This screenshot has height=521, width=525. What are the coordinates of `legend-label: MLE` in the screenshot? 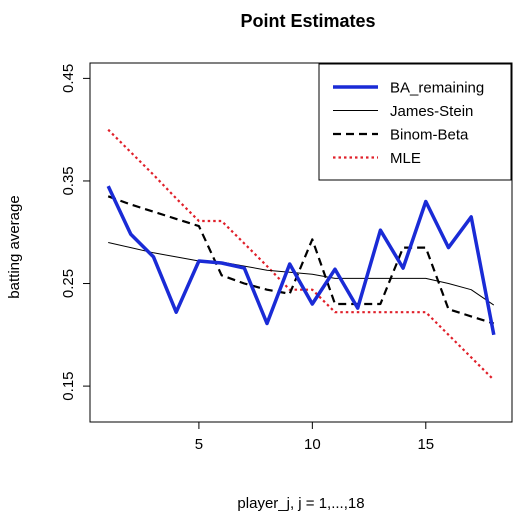 It's located at (405, 158).